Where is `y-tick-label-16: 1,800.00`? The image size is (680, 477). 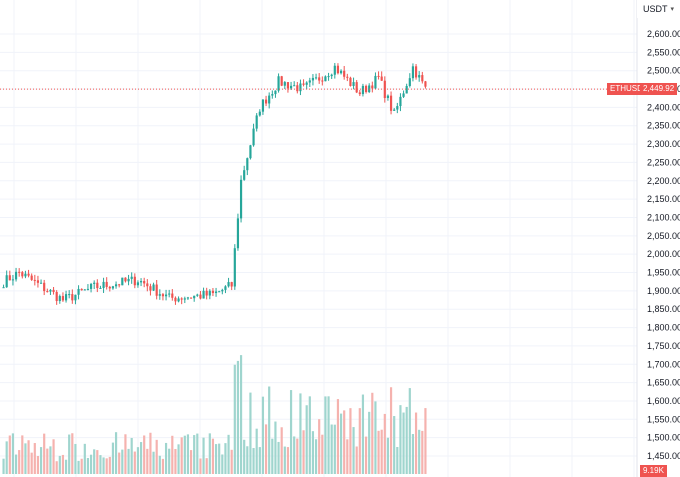
y-tick-label-16: 1,800.00 is located at coordinates (663, 328).